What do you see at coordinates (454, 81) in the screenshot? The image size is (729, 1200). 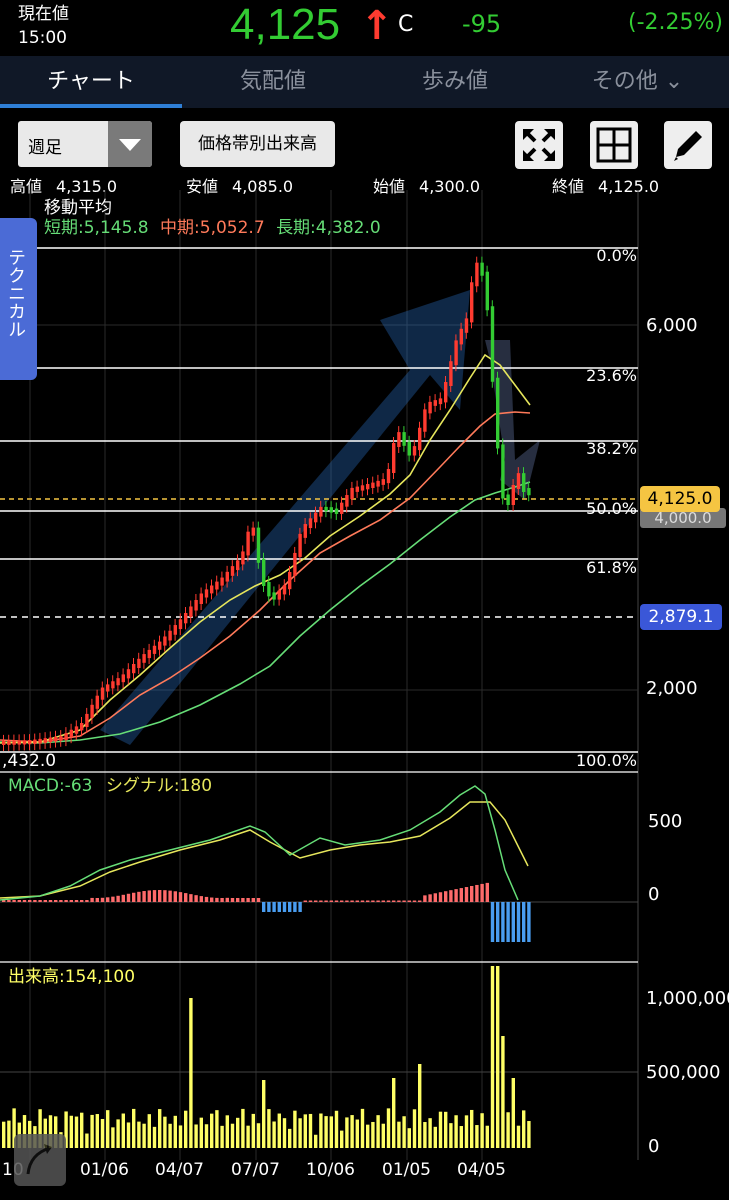 I see `tab-ticks: 歩み値` at bounding box center [454, 81].